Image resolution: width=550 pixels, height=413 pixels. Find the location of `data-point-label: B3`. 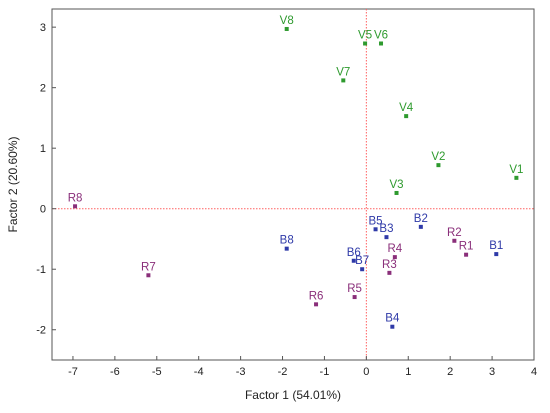

data-point-label: B3 is located at coordinates (386, 229).